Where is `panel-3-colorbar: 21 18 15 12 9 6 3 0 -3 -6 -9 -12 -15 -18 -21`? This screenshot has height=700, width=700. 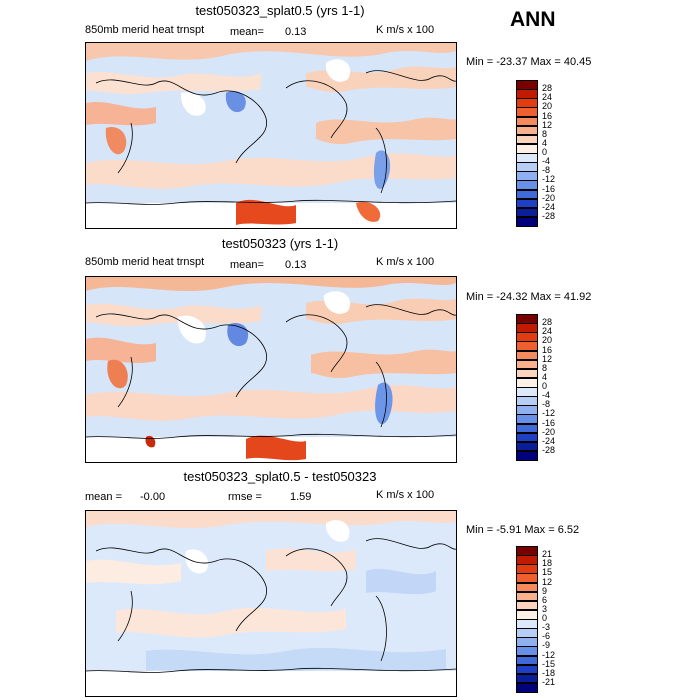 panel-3-colorbar: 21 18 15 12 9 6 3 0 -3 -6 -9 -12 -15 -18 -21 is located at coordinates (546, 619).